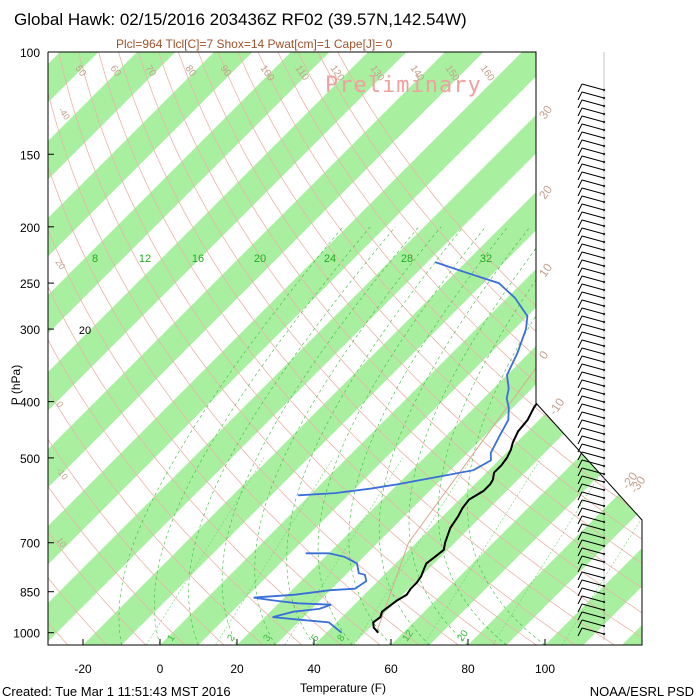 This screenshot has height=700, width=700. Describe the element at coordinates (274, 551) in the screenshot. I see `mixing-ratio-line` at that location.